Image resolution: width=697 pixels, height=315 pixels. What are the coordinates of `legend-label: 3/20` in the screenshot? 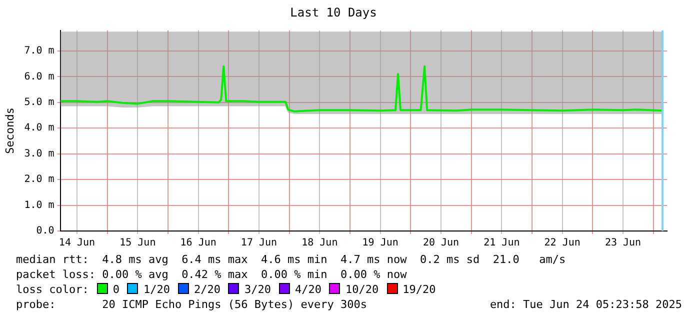 It's located at (257, 289).